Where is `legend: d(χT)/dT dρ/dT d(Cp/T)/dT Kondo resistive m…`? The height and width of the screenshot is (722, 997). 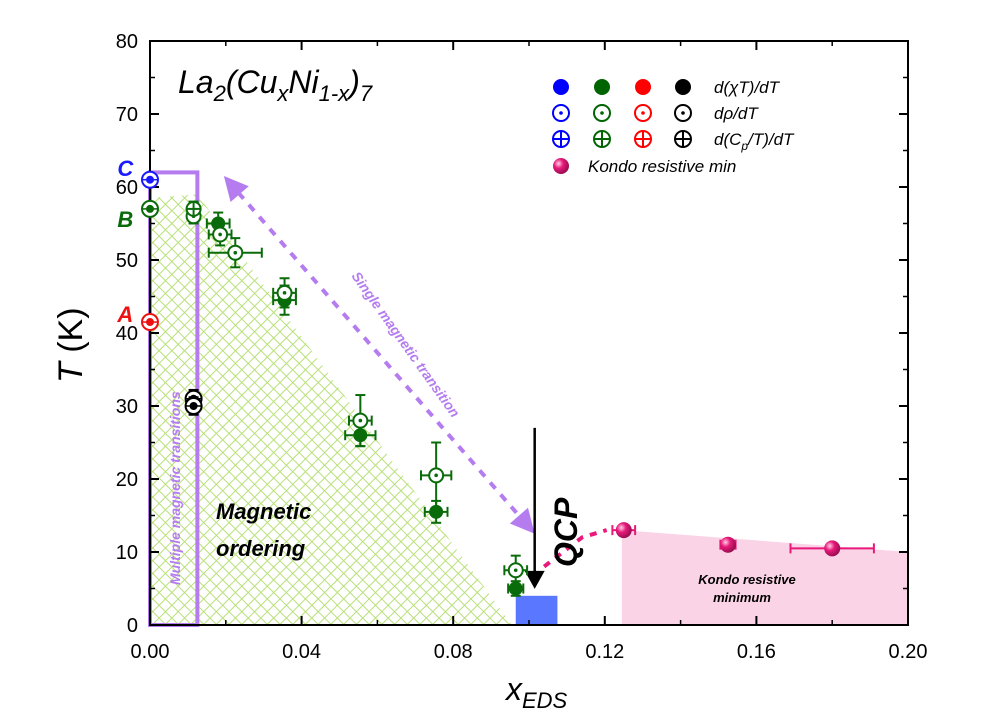 legend: d(χT)/dT dρ/dT d(Cp/T)/dT Kondo resistive m… is located at coordinates (673, 127).